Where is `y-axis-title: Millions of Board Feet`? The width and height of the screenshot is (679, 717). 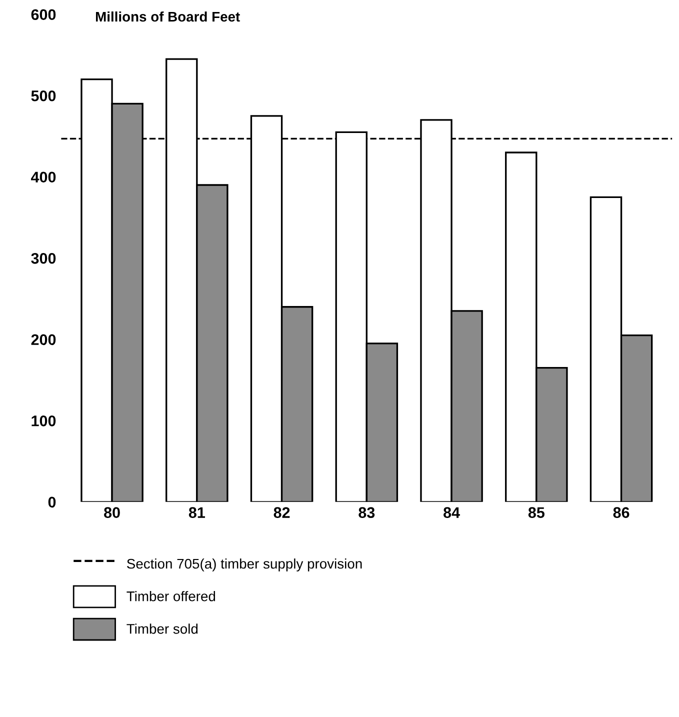 y-axis-title: Millions of Board Feet is located at coordinates (168, 16).